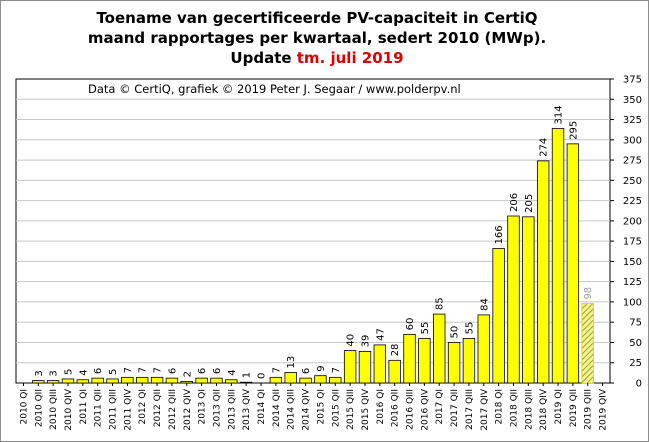  What do you see at coordinates (425, 409) in the screenshot?
I see `x-tick-label: 2016 QIV` at bounding box center [425, 409].